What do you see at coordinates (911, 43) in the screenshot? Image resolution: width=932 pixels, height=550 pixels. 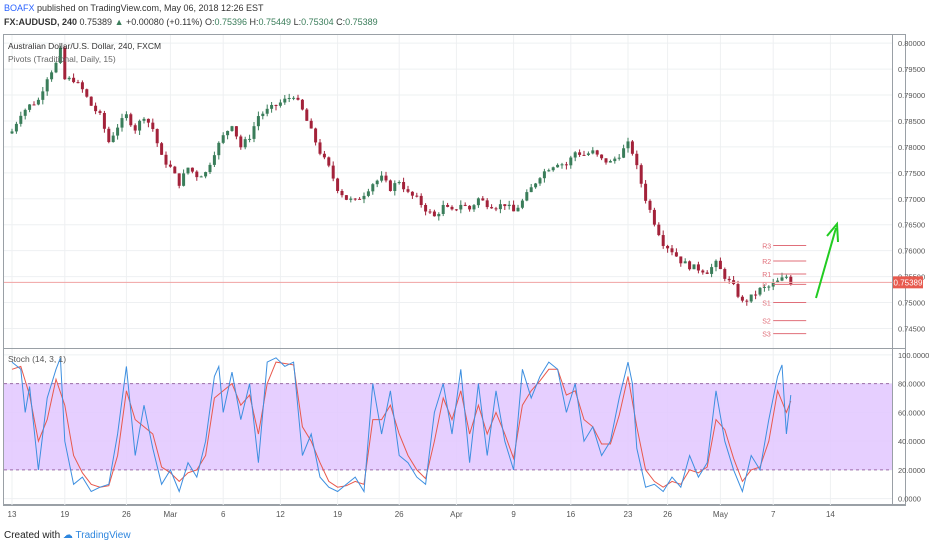 I see `price-tick-label: 0.80000` at bounding box center [911, 43].